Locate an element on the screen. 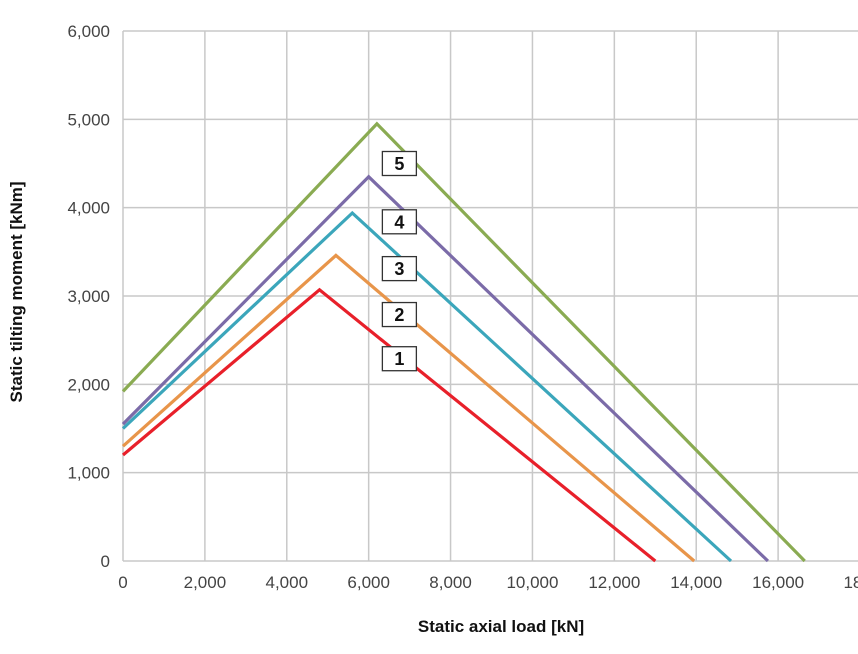 This screenshot has height=654, width=858. x-tick-label: 4,000 is located at coordinates (287, 582).